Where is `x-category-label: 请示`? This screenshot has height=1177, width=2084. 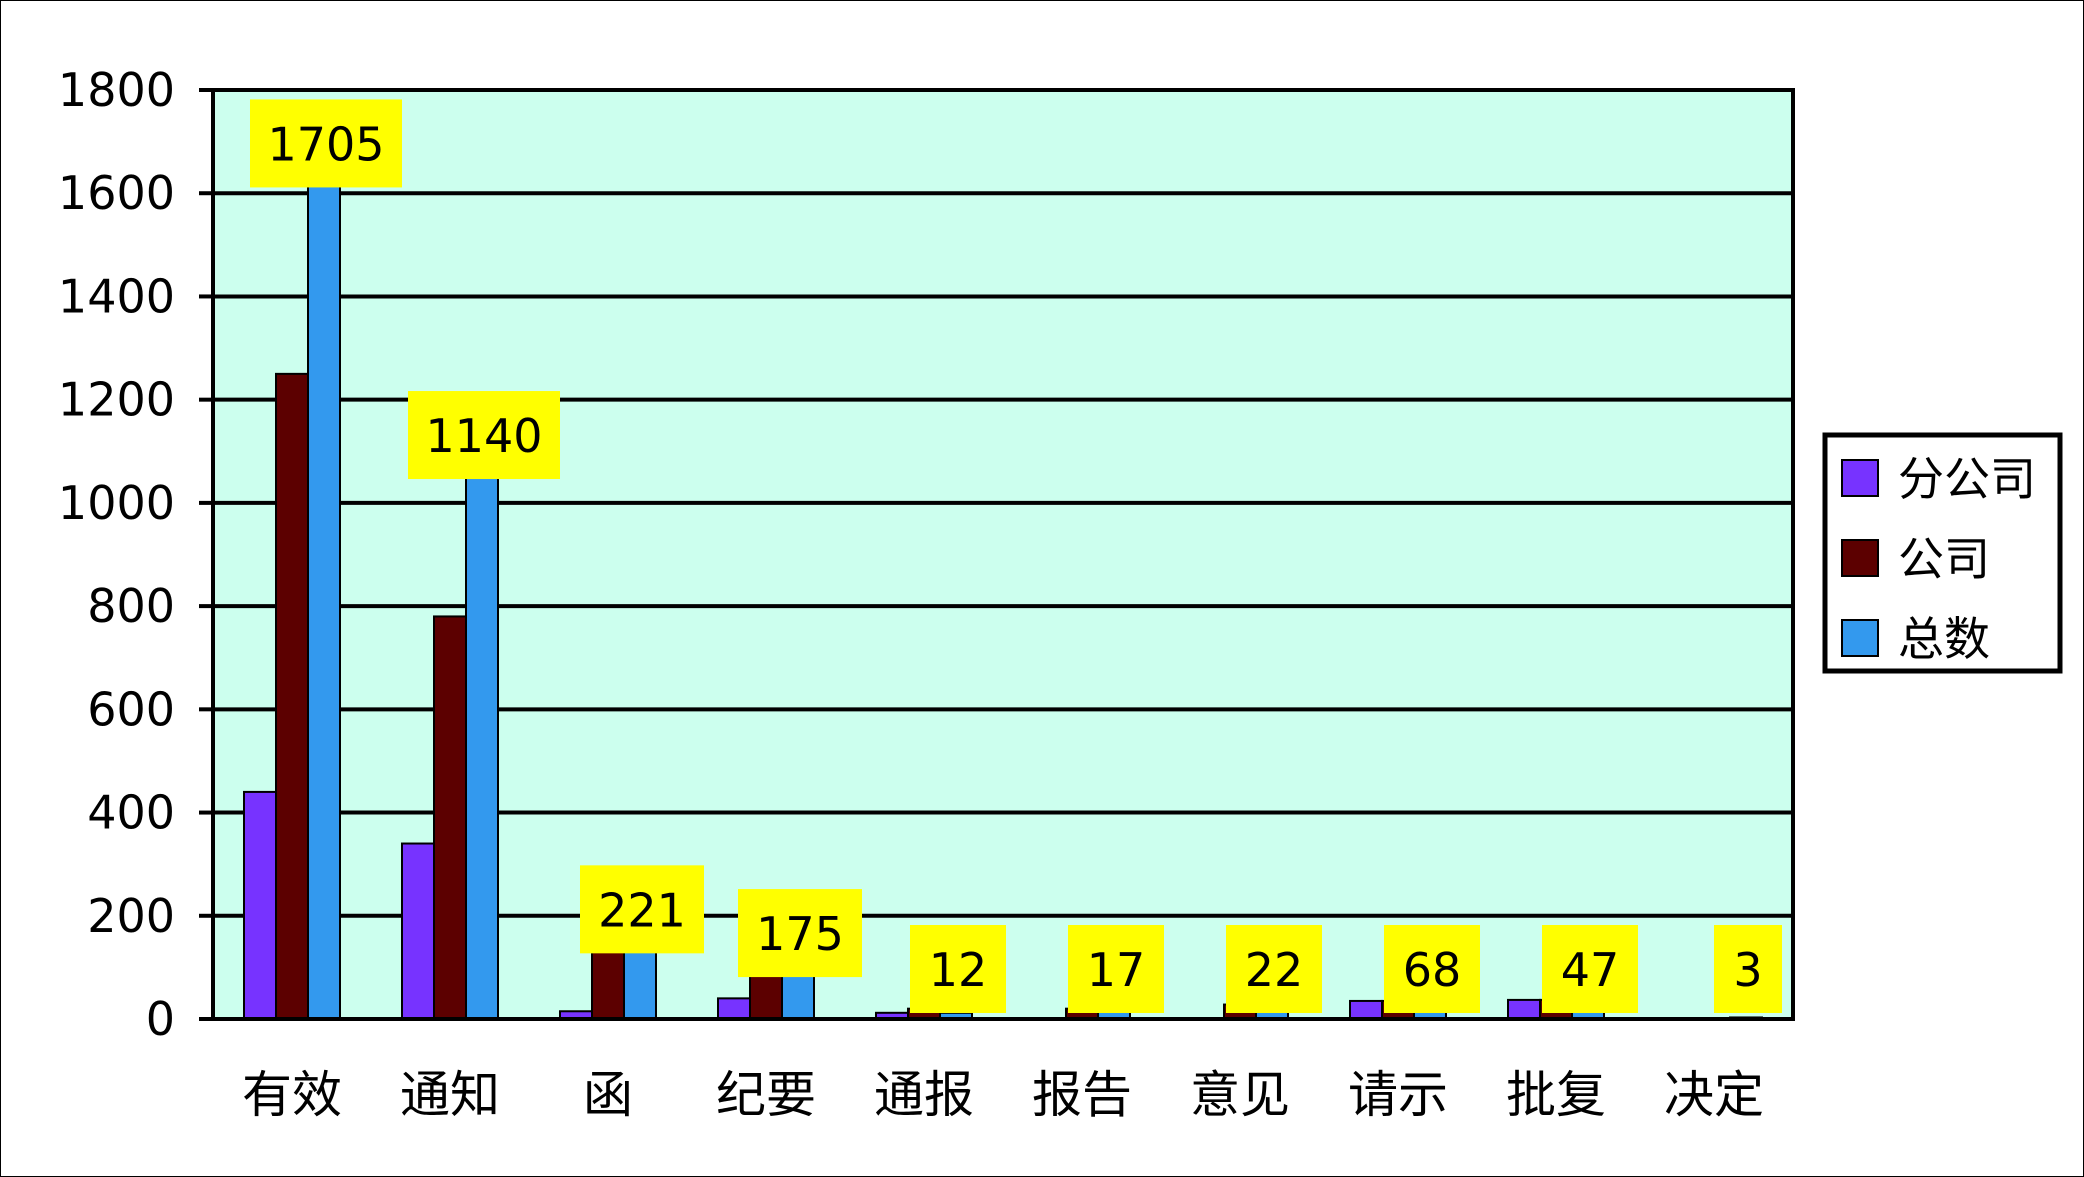
x-category-label: 请示 is located at coordinates (1398, 1095).